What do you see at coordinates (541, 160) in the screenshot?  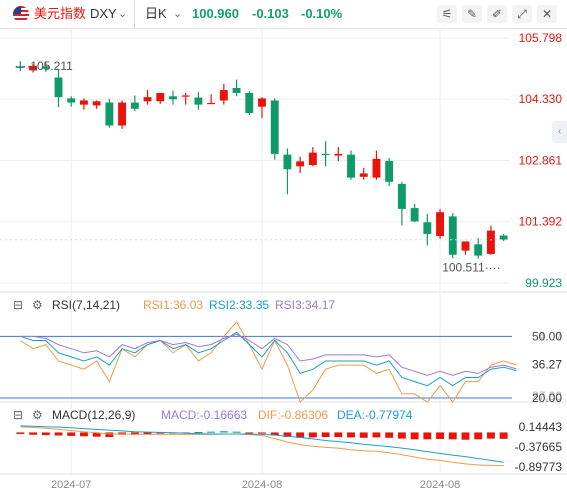 I see `y-tick-label: 102.861` at bounding box center [541, 160].